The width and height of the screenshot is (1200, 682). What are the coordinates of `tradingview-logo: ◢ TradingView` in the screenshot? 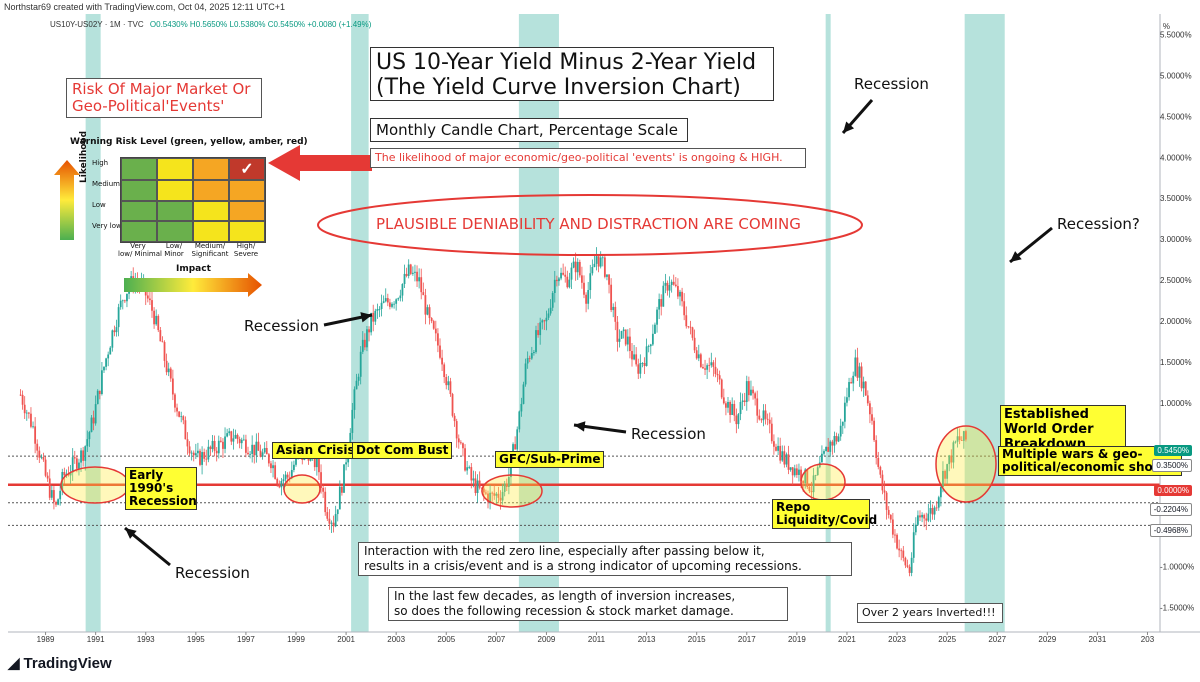 It's located at (60, 663).